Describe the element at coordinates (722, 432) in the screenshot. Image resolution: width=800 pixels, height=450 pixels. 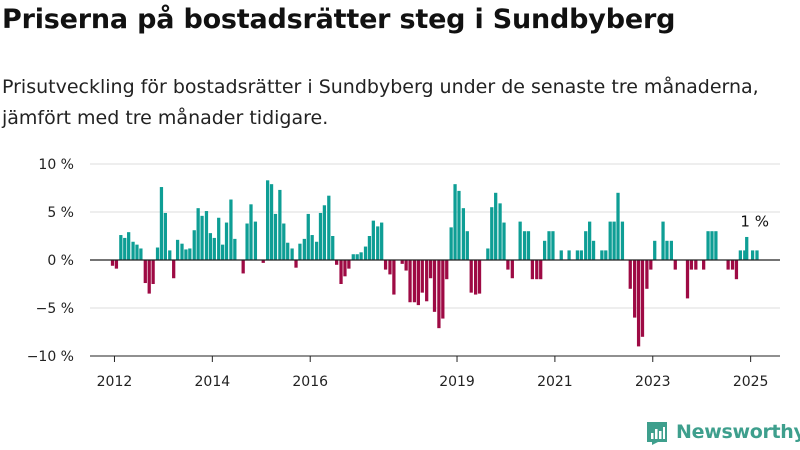
I see `newsworthy-logo: Newsworthy` at that location.